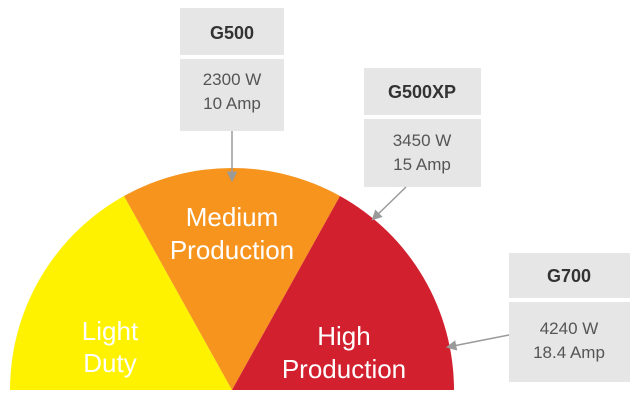  Describe the element at coordinates (344, 369) in the screenshot. I see `high-production-label-line2: Production` at that location.